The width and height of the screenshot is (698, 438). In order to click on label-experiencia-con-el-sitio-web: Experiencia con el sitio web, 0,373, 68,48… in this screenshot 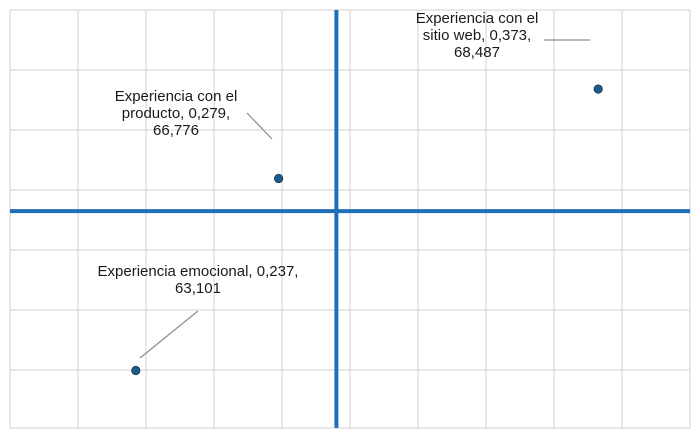, I will do `click(477, 35)`.